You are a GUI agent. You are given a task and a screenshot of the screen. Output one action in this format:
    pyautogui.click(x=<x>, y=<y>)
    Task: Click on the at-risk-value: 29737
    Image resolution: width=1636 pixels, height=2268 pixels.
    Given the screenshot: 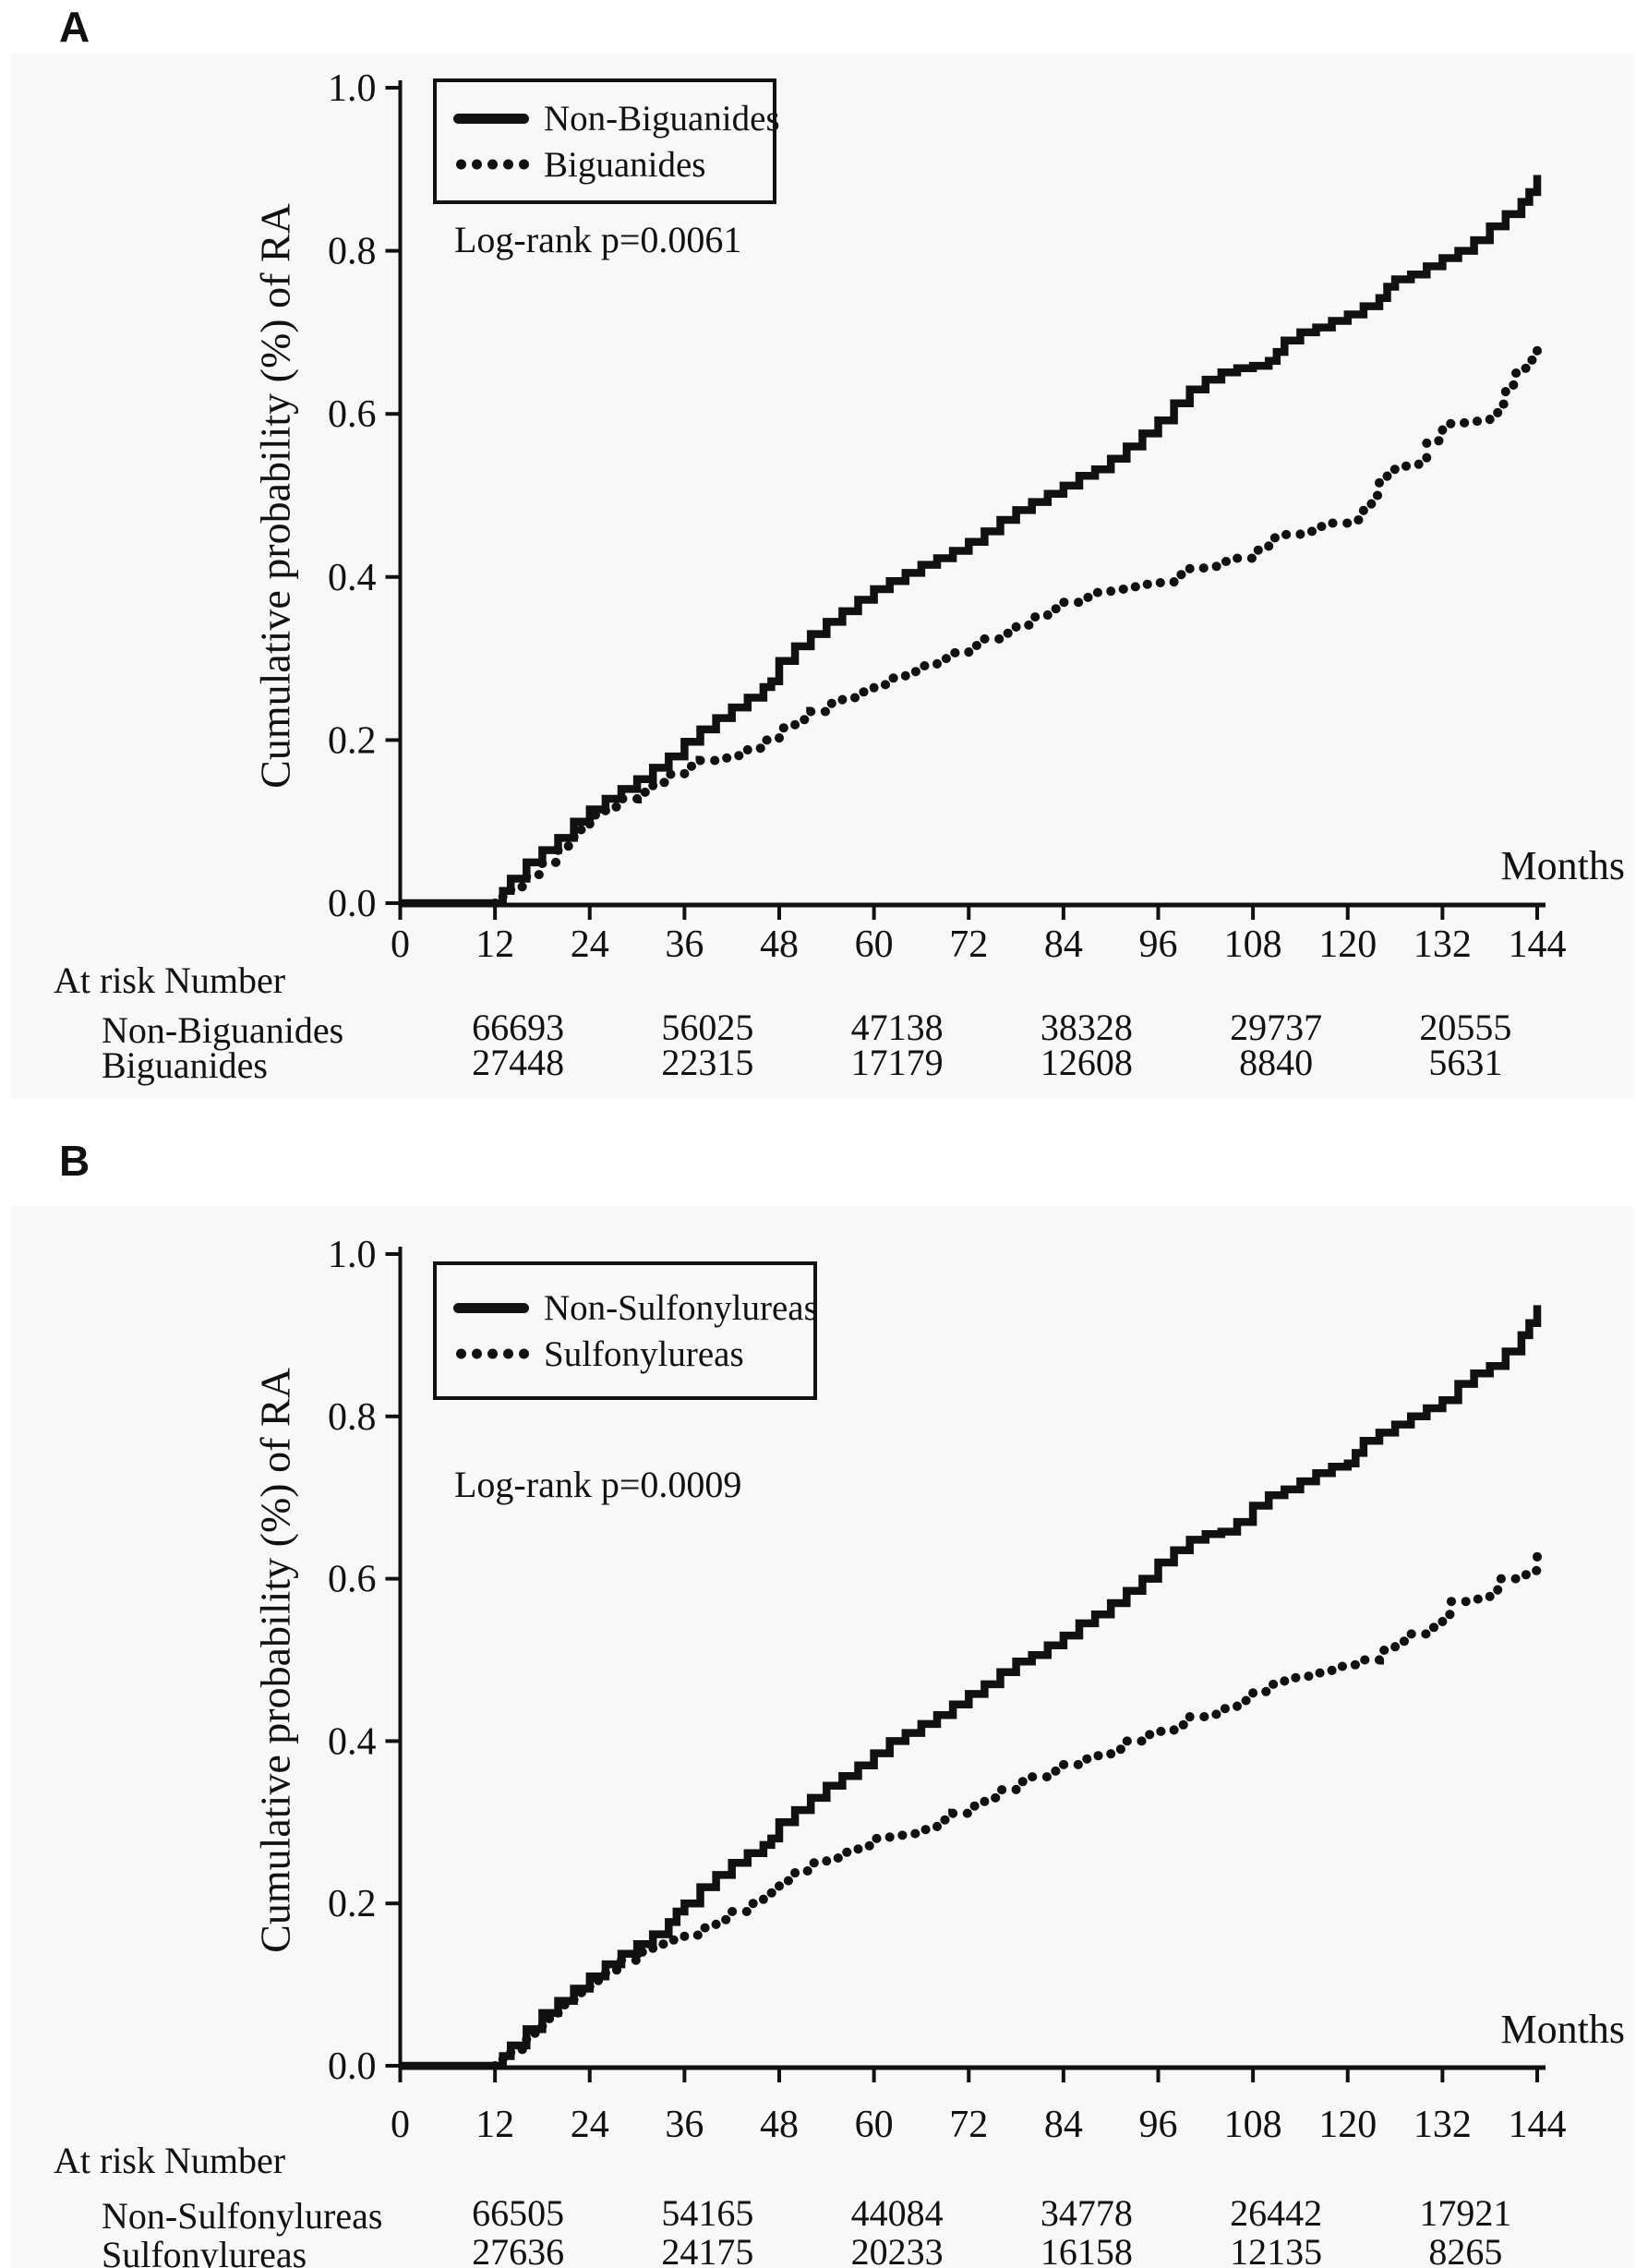 What is the action you would take?
    pyautogui.click(x=1276, y=1027)
    